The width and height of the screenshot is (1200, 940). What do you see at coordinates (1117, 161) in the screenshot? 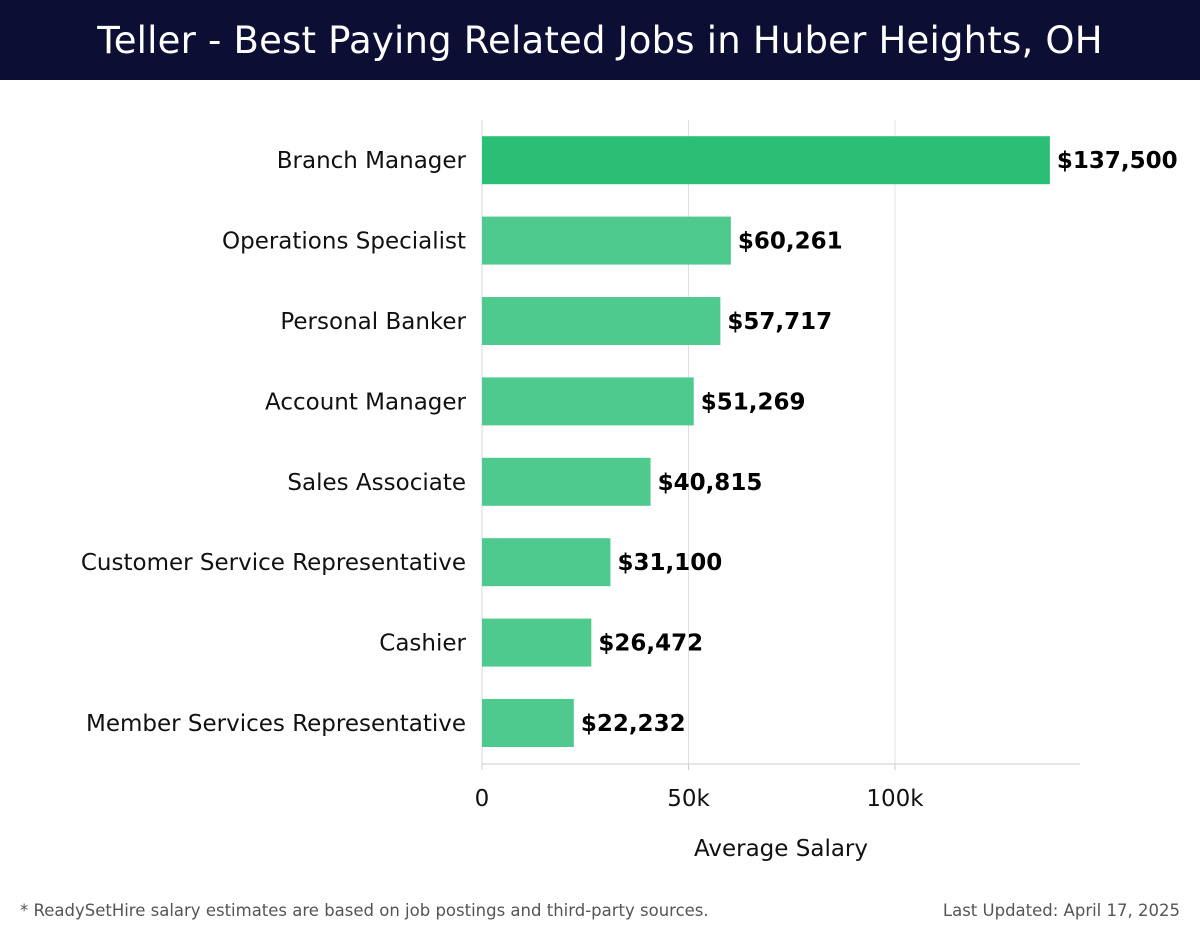
I see `value-label-0: $137,500` at bounding box center [1117, 161].